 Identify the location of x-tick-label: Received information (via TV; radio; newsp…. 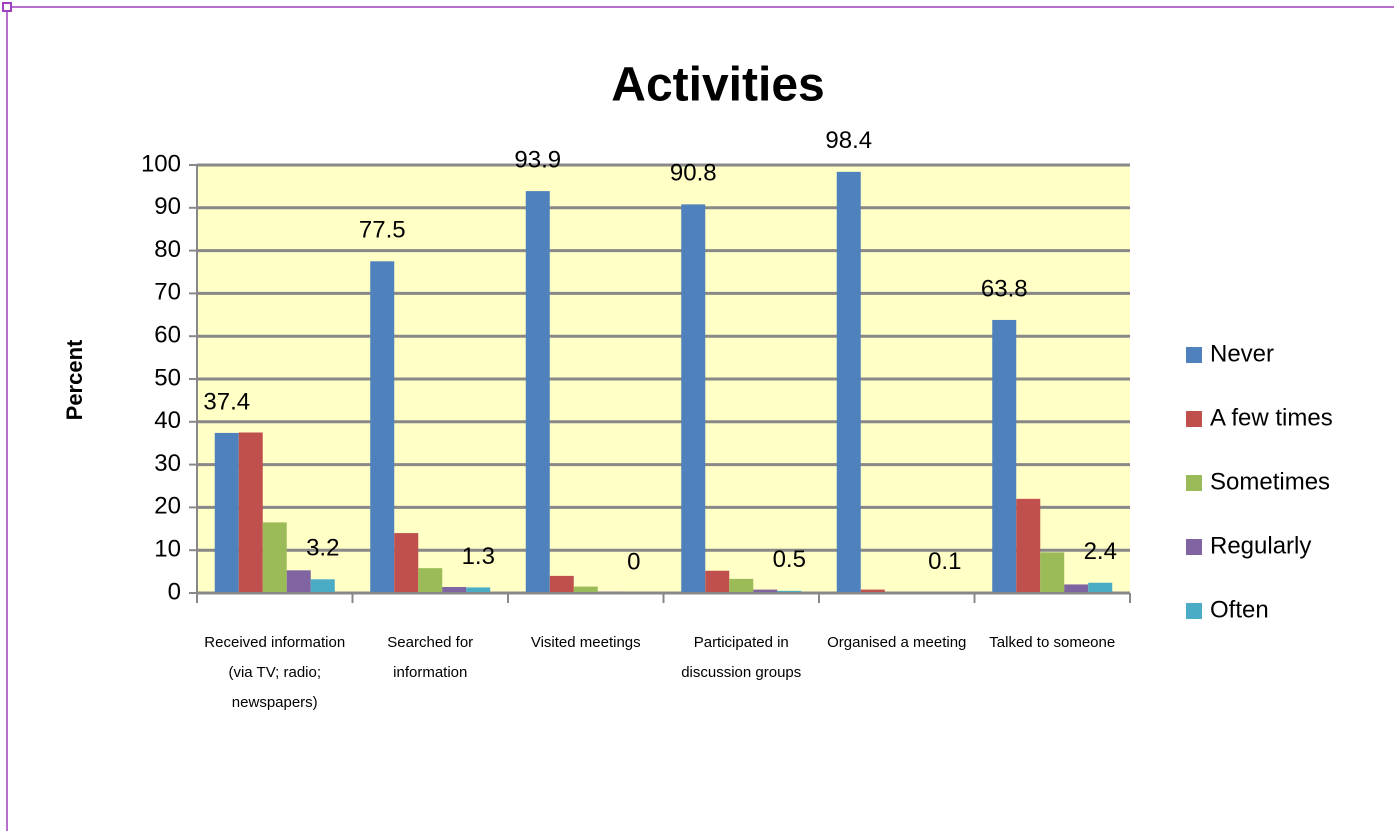
(274, 672).